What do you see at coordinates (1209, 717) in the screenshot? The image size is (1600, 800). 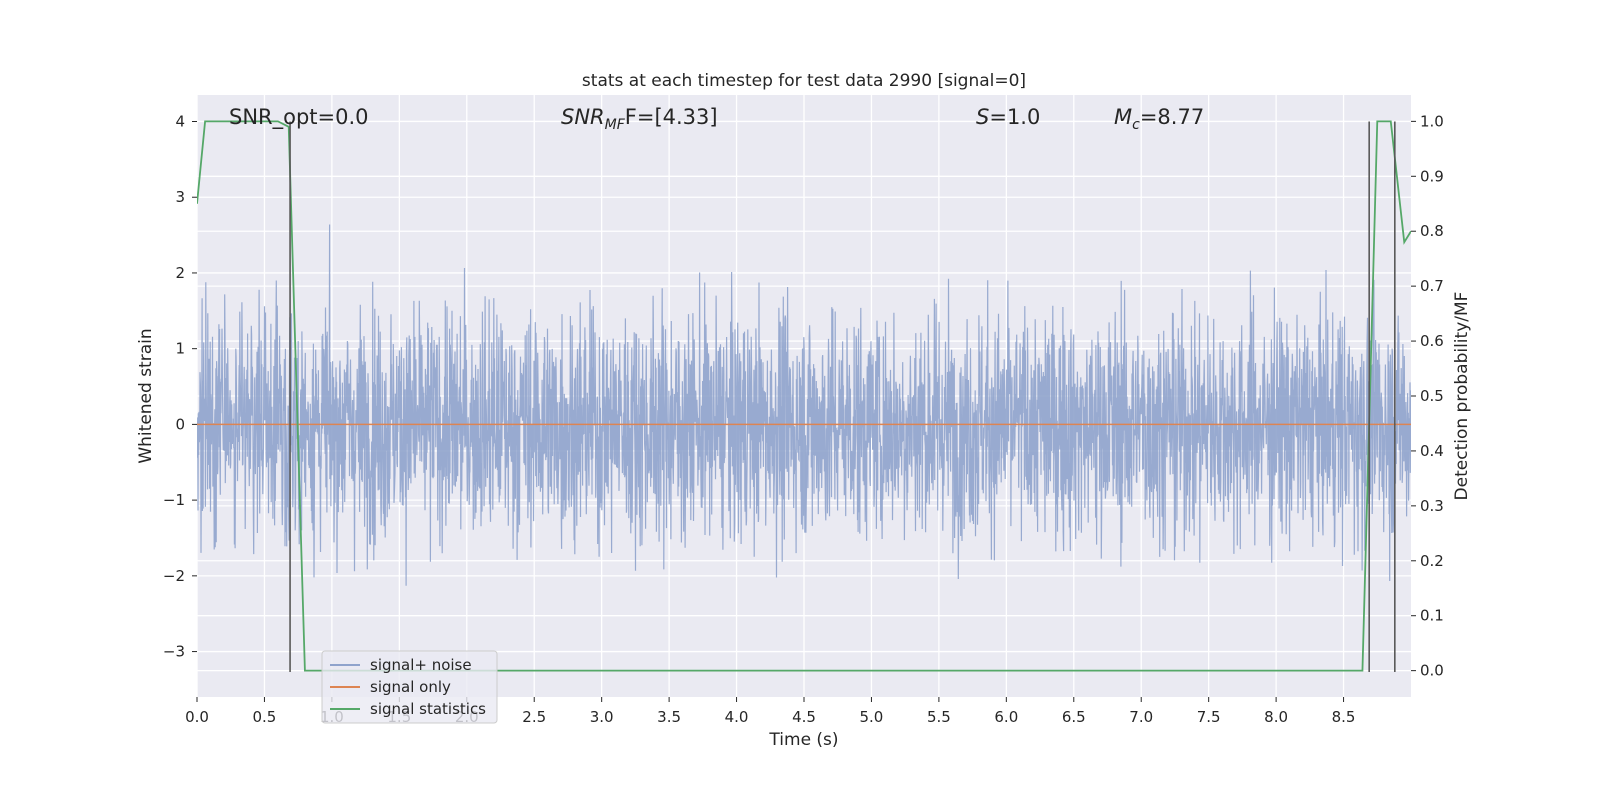 I see `x-tick-label: 7.5` at bounding box center [1209, 717].